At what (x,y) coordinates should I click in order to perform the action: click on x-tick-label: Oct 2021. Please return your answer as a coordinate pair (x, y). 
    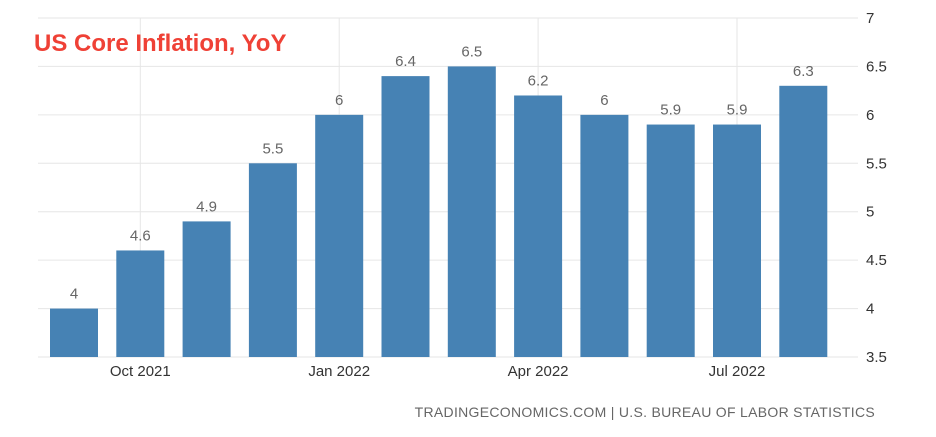
    Looking at the image, I should click on (140, 371).